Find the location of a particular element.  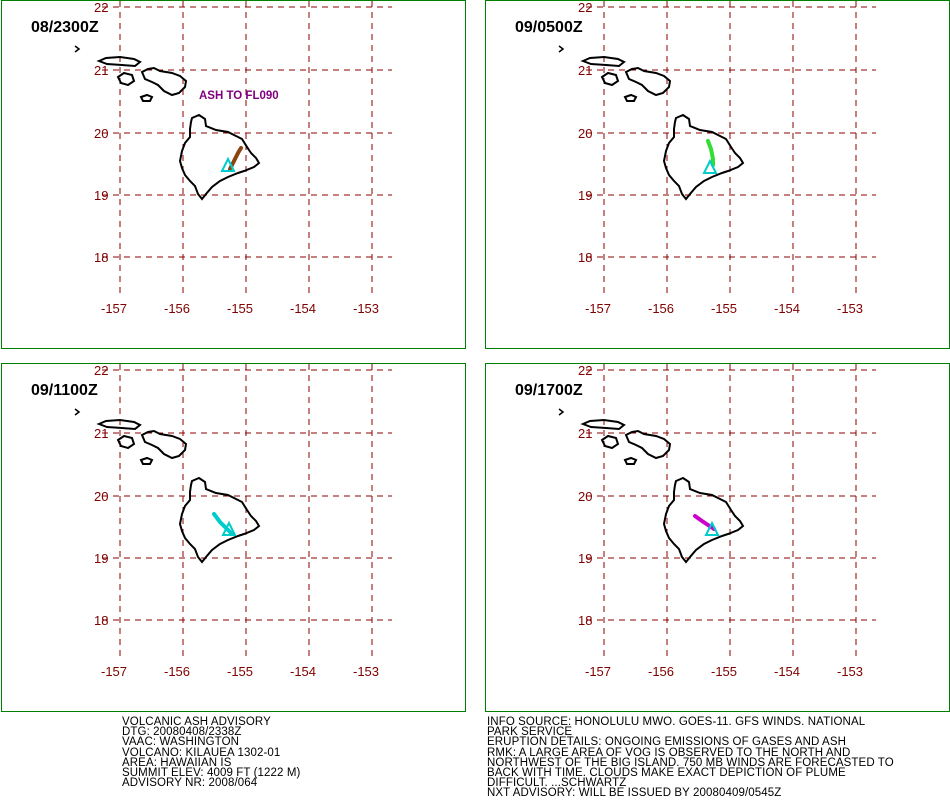

advisory-line: ADVISORY NR: 2008/064 is located at coordinates (190, 783).